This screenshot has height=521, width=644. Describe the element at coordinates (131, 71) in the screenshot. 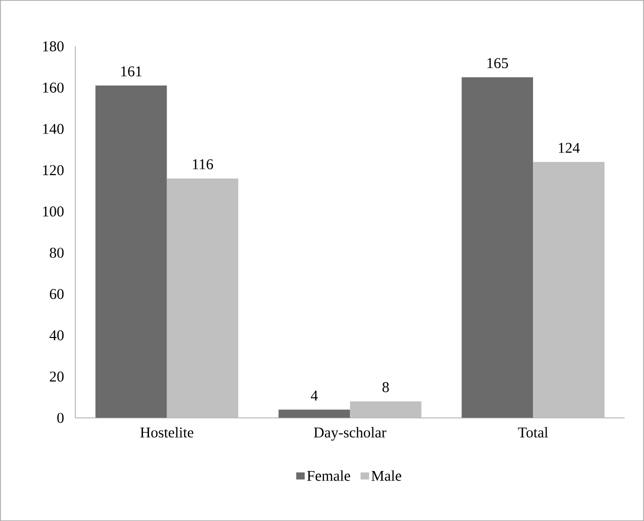

I see `data-label: 161` at that location.